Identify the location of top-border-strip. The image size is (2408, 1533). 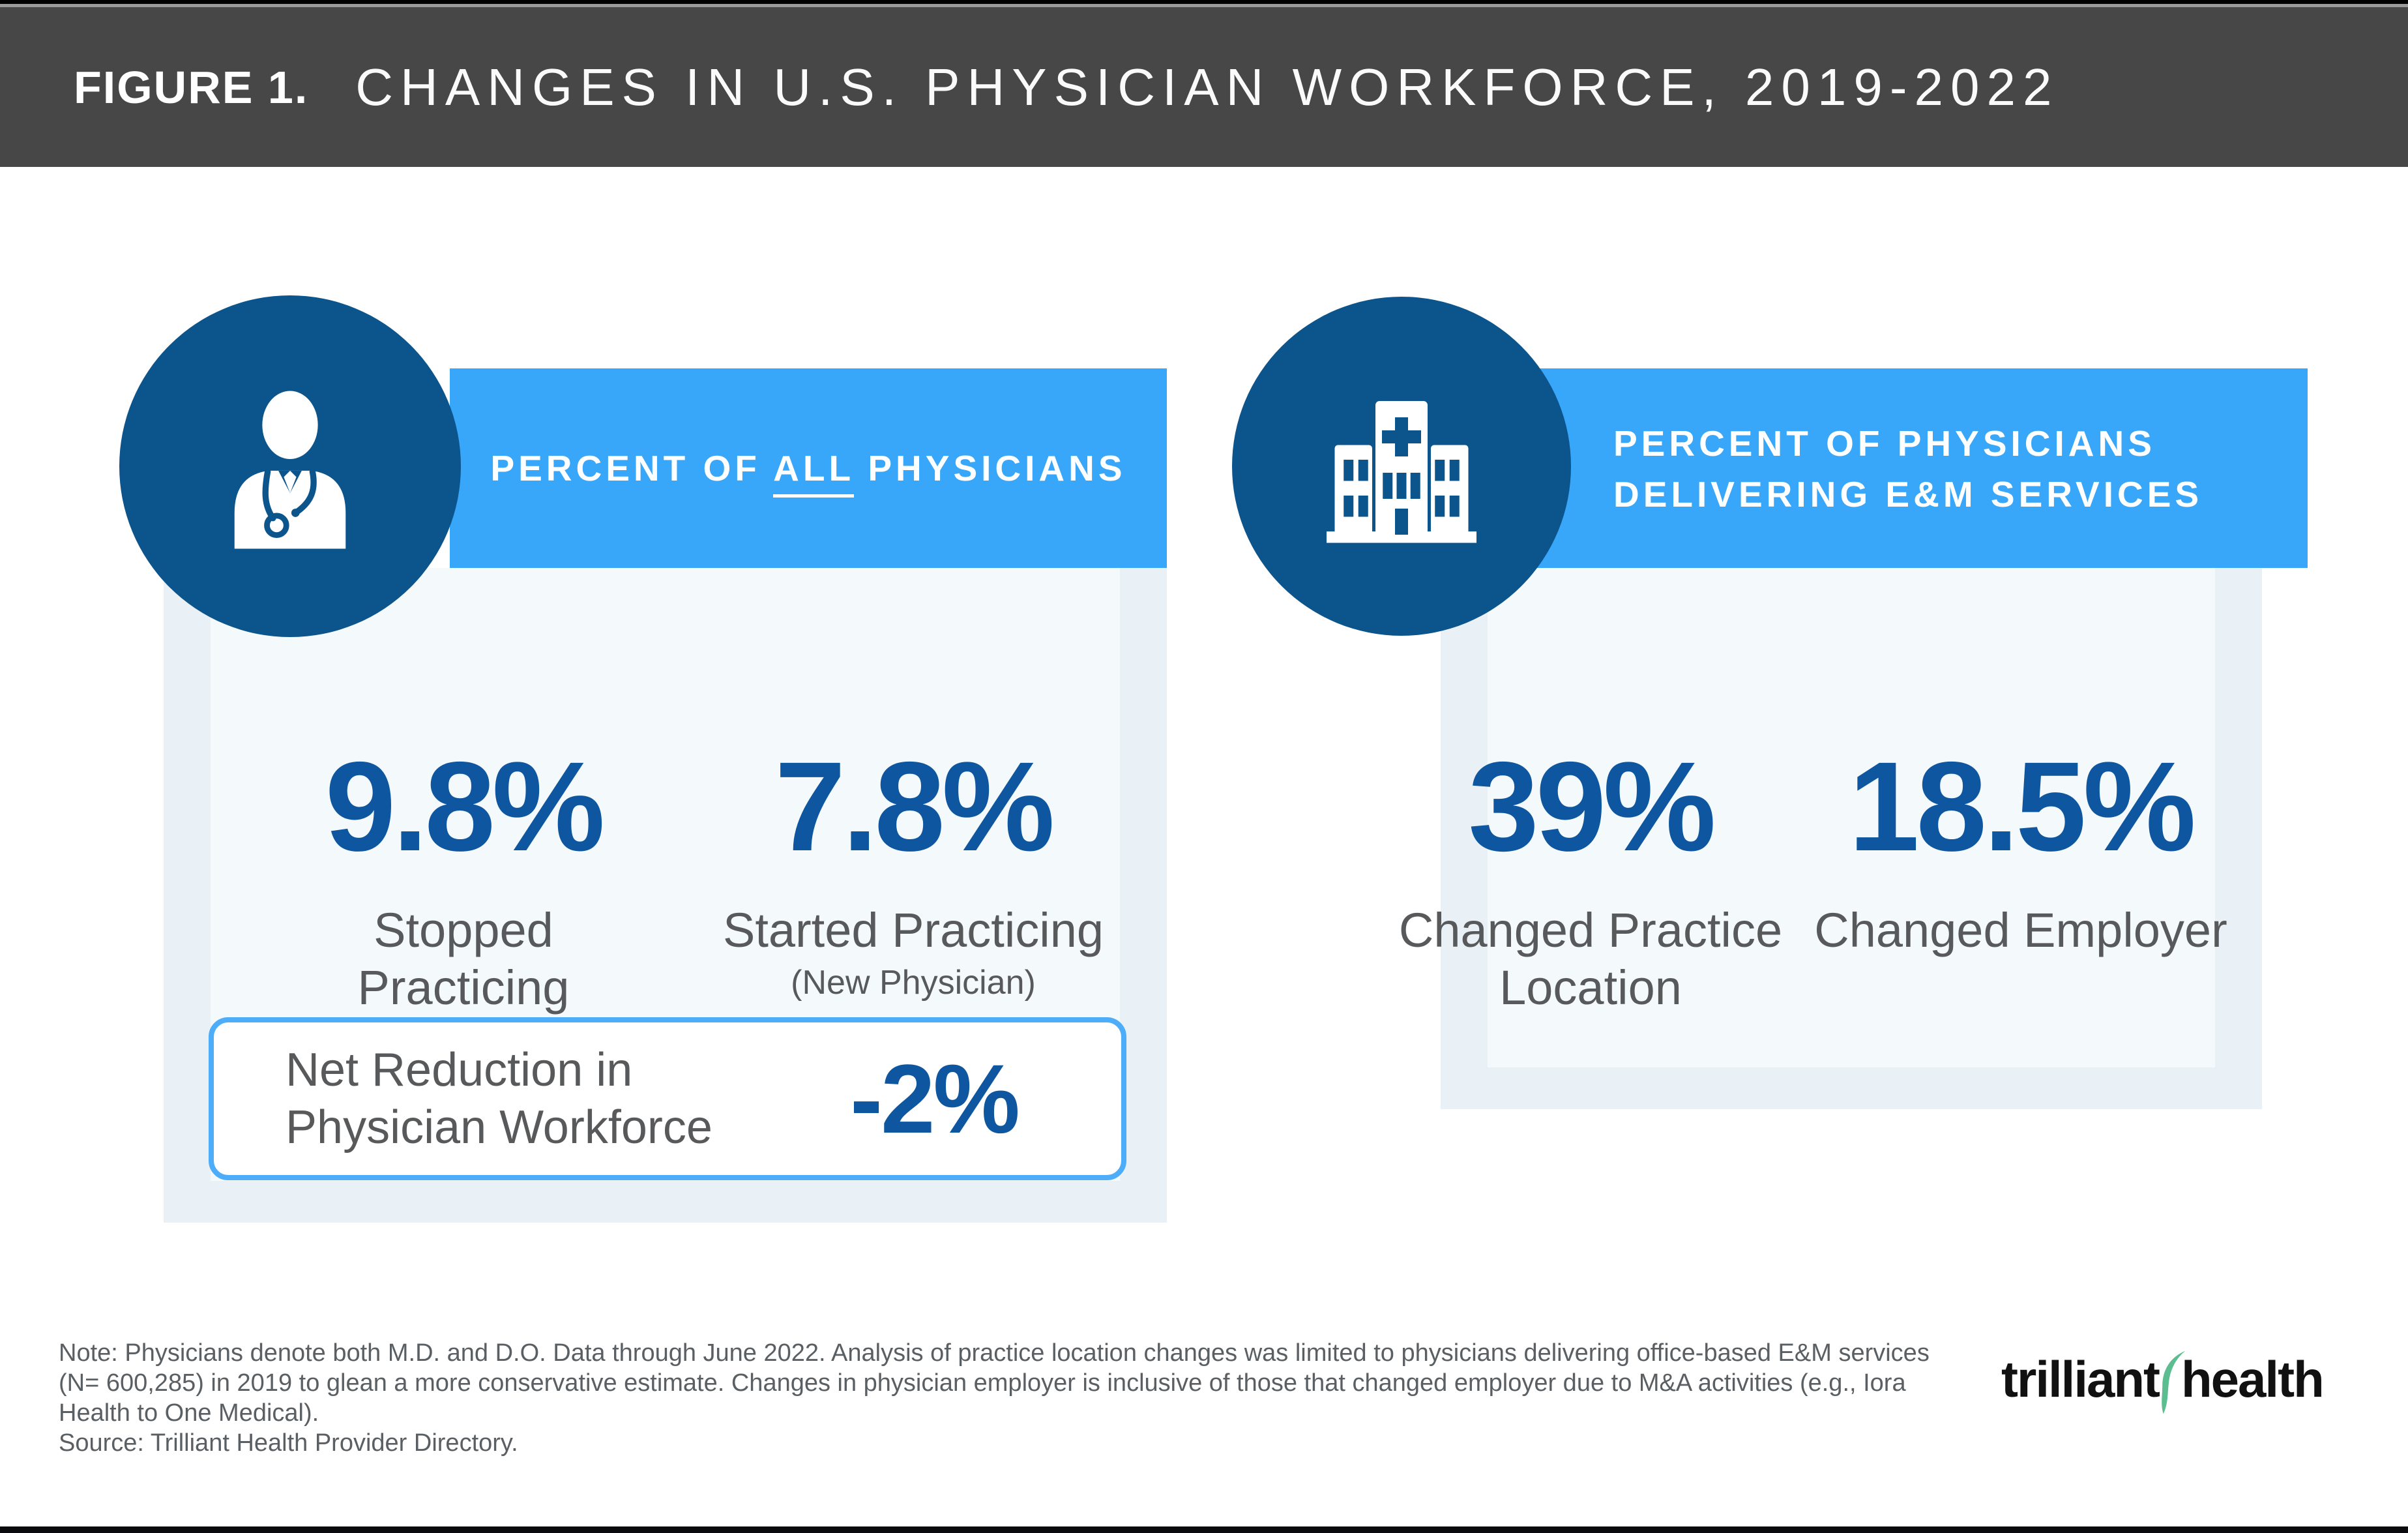
(1204, 2).